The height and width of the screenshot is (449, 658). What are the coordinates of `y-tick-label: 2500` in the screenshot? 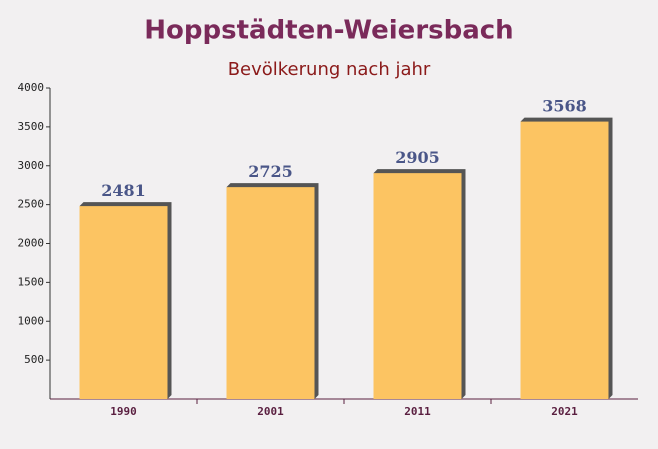 It's located at (31, 204).